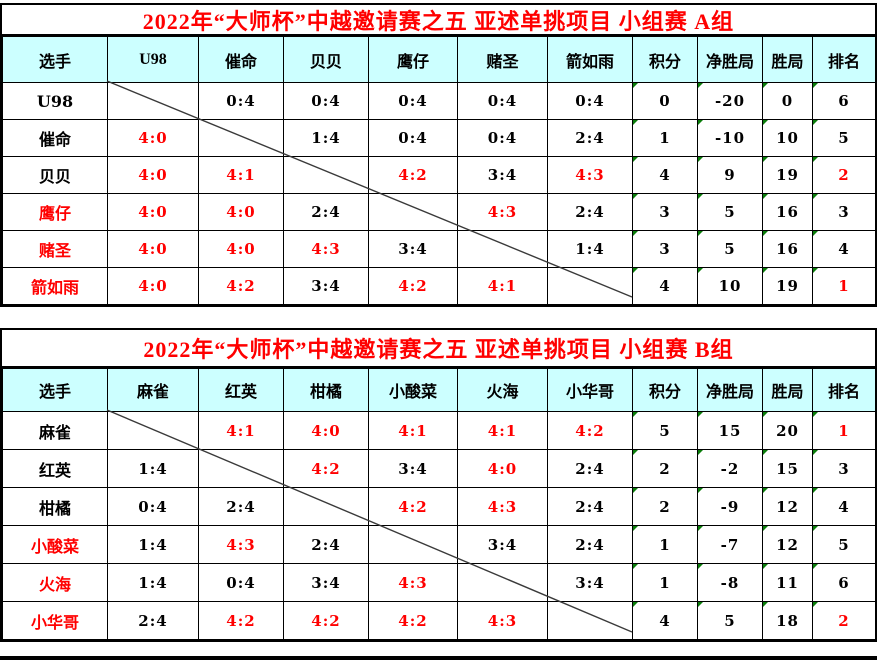 The width and height of the screenshot is (877, 664). What do you see at coordinates (730, 101) in the screenshot?
I see `net-wins-cell: -20` at bounding box center [730, 101].